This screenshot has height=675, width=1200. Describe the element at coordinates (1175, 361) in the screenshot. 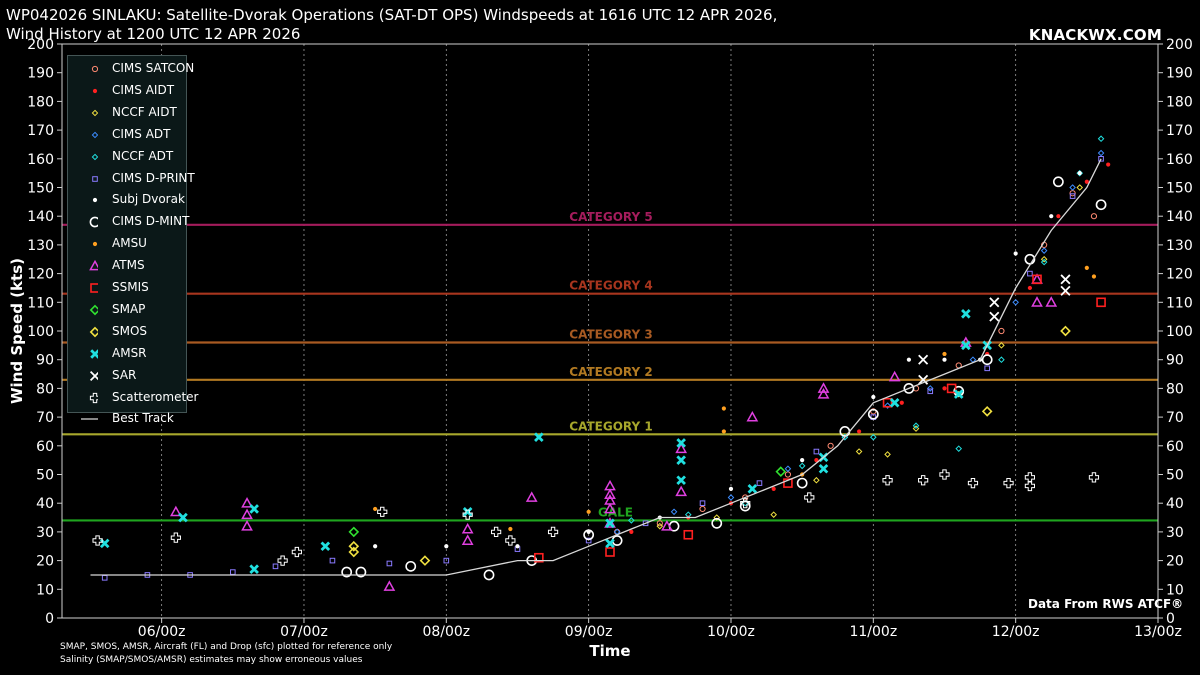

I see `y-tick-label-right-90: 90` at that location.